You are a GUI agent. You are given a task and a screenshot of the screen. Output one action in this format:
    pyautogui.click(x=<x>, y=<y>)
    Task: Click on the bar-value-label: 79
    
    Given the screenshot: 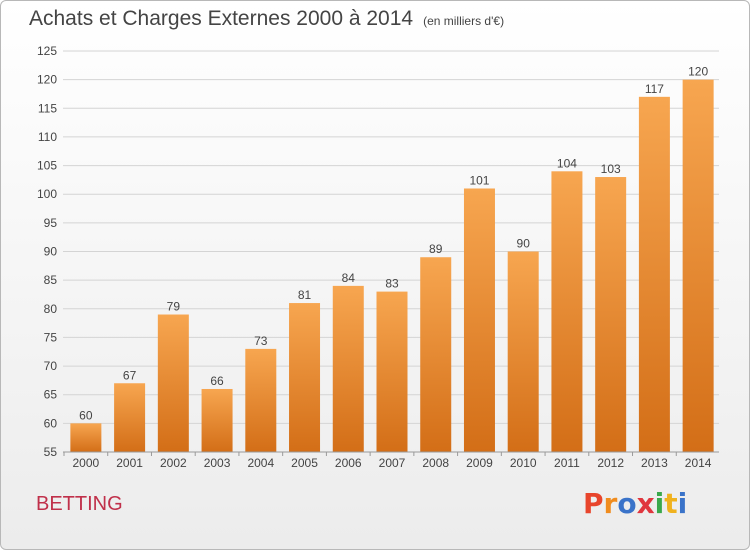 What is the action you would take?
    pyautogui.click(x=174, y=307)
    